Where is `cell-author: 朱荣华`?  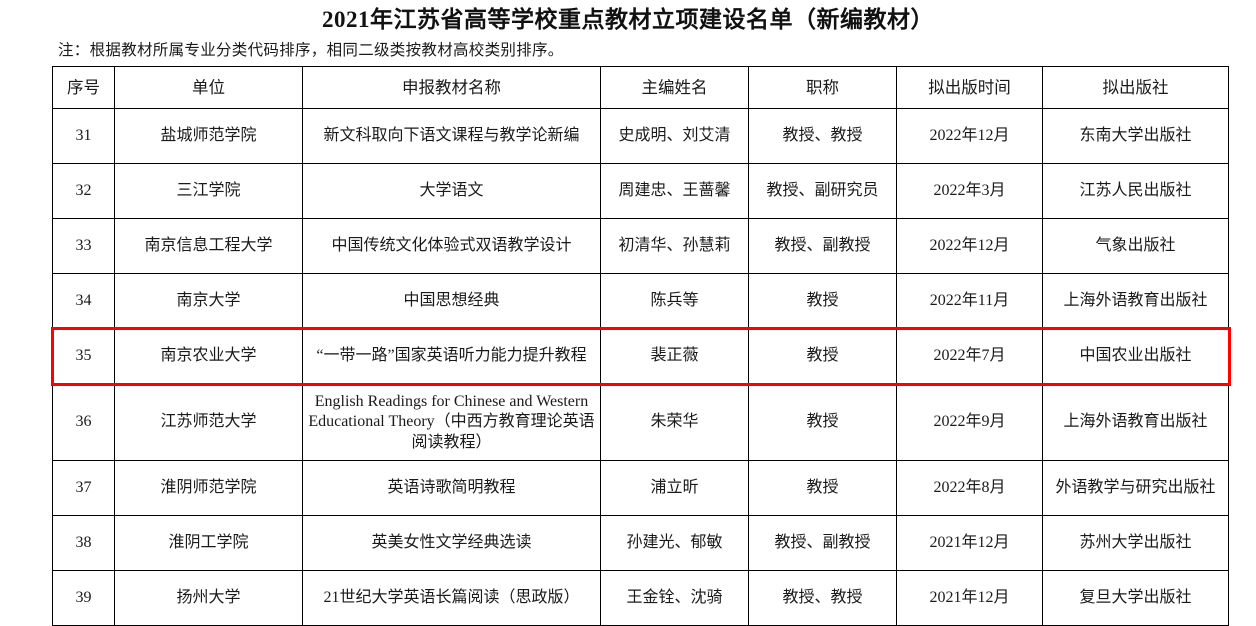
cell-author: 朱荣华 is located at coordinates (674, 422).